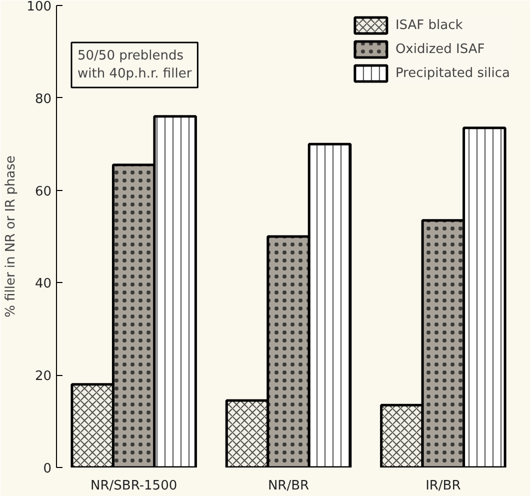 Image resolution: width=532 pixels, height=498 pixels. Describe the element at coordinates (43, 192) in the screenshot. I see `y-tick-label: 60` at that location.